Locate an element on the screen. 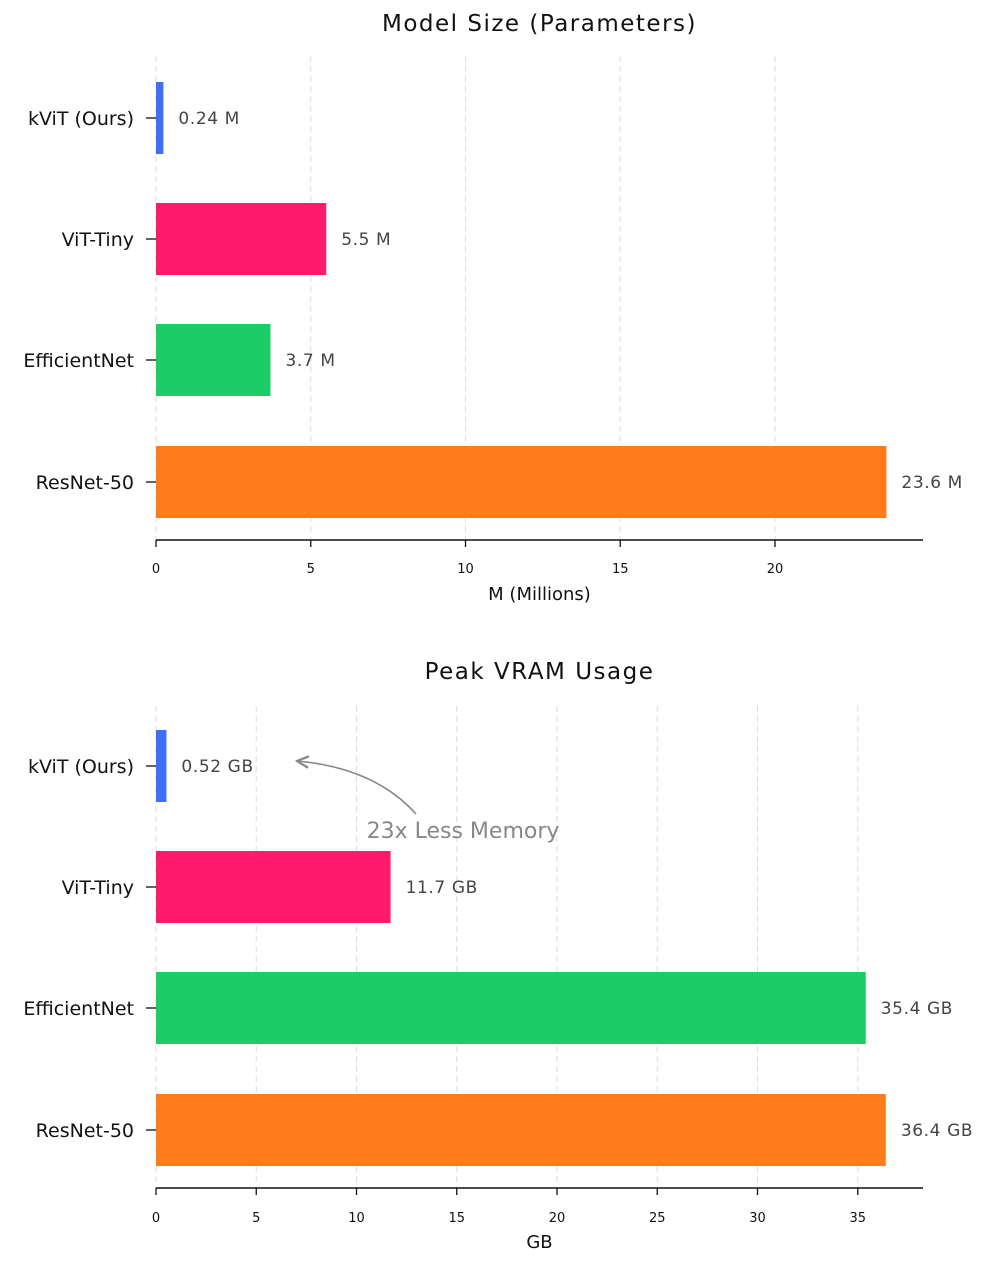 This screenshot has width=997, height=1265. annotation-text: 23x Less Memory is located at coordinates (463, 831).